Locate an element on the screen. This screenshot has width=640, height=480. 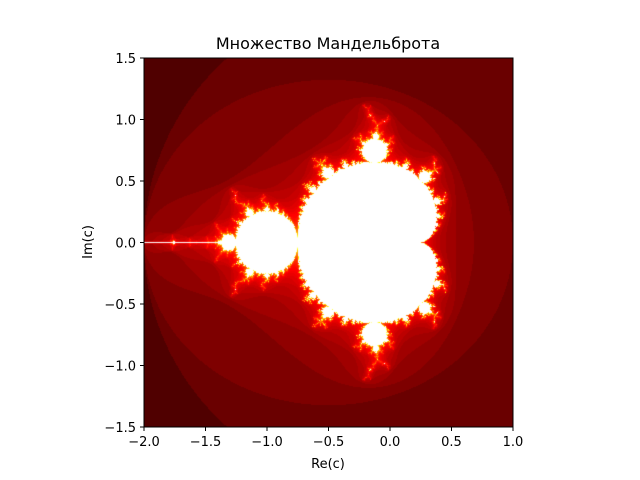
y-tick-label: 0.5 is located at coordinates (125, 182).